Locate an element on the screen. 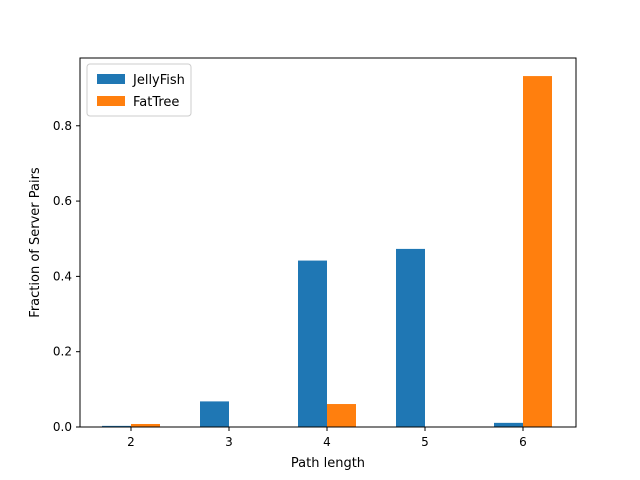 The width and height of the screenshot is (640, 480). y-tick-label: 0.6 is located at coordinates (62, 201).